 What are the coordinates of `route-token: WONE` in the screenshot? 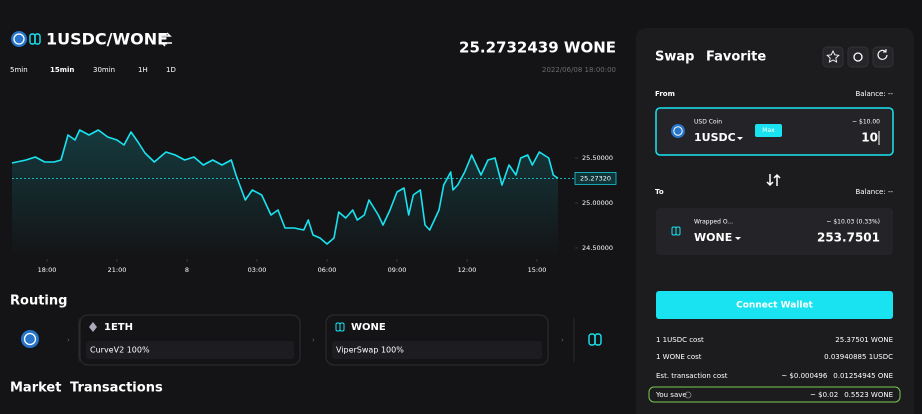 It's located at (368, 327).